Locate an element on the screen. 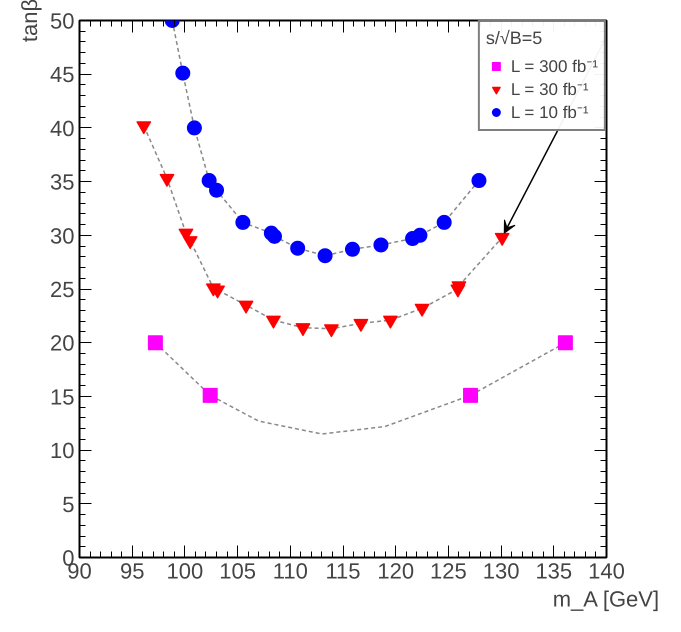 Image resolution: width=681 pixels, height=632 pixels. x-tick-label: 105 is located at coordinates (237, 571).